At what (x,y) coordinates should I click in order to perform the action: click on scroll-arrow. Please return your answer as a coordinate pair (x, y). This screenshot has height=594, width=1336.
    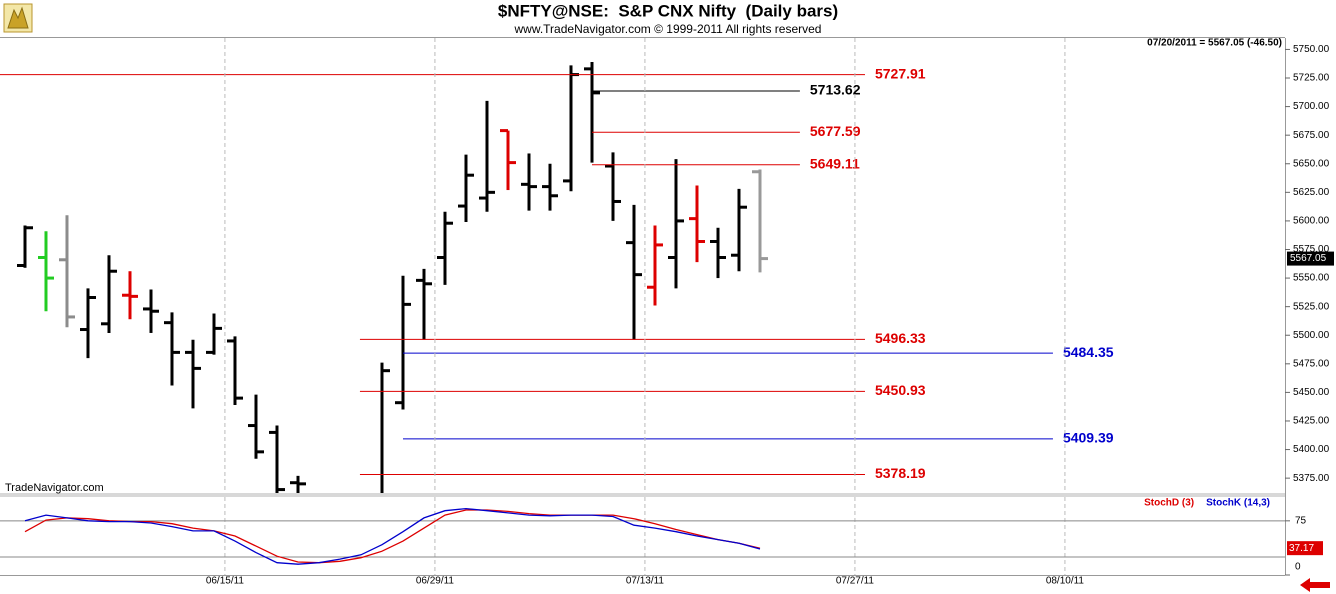
    Looking at the image, I should click on (1315, 585).